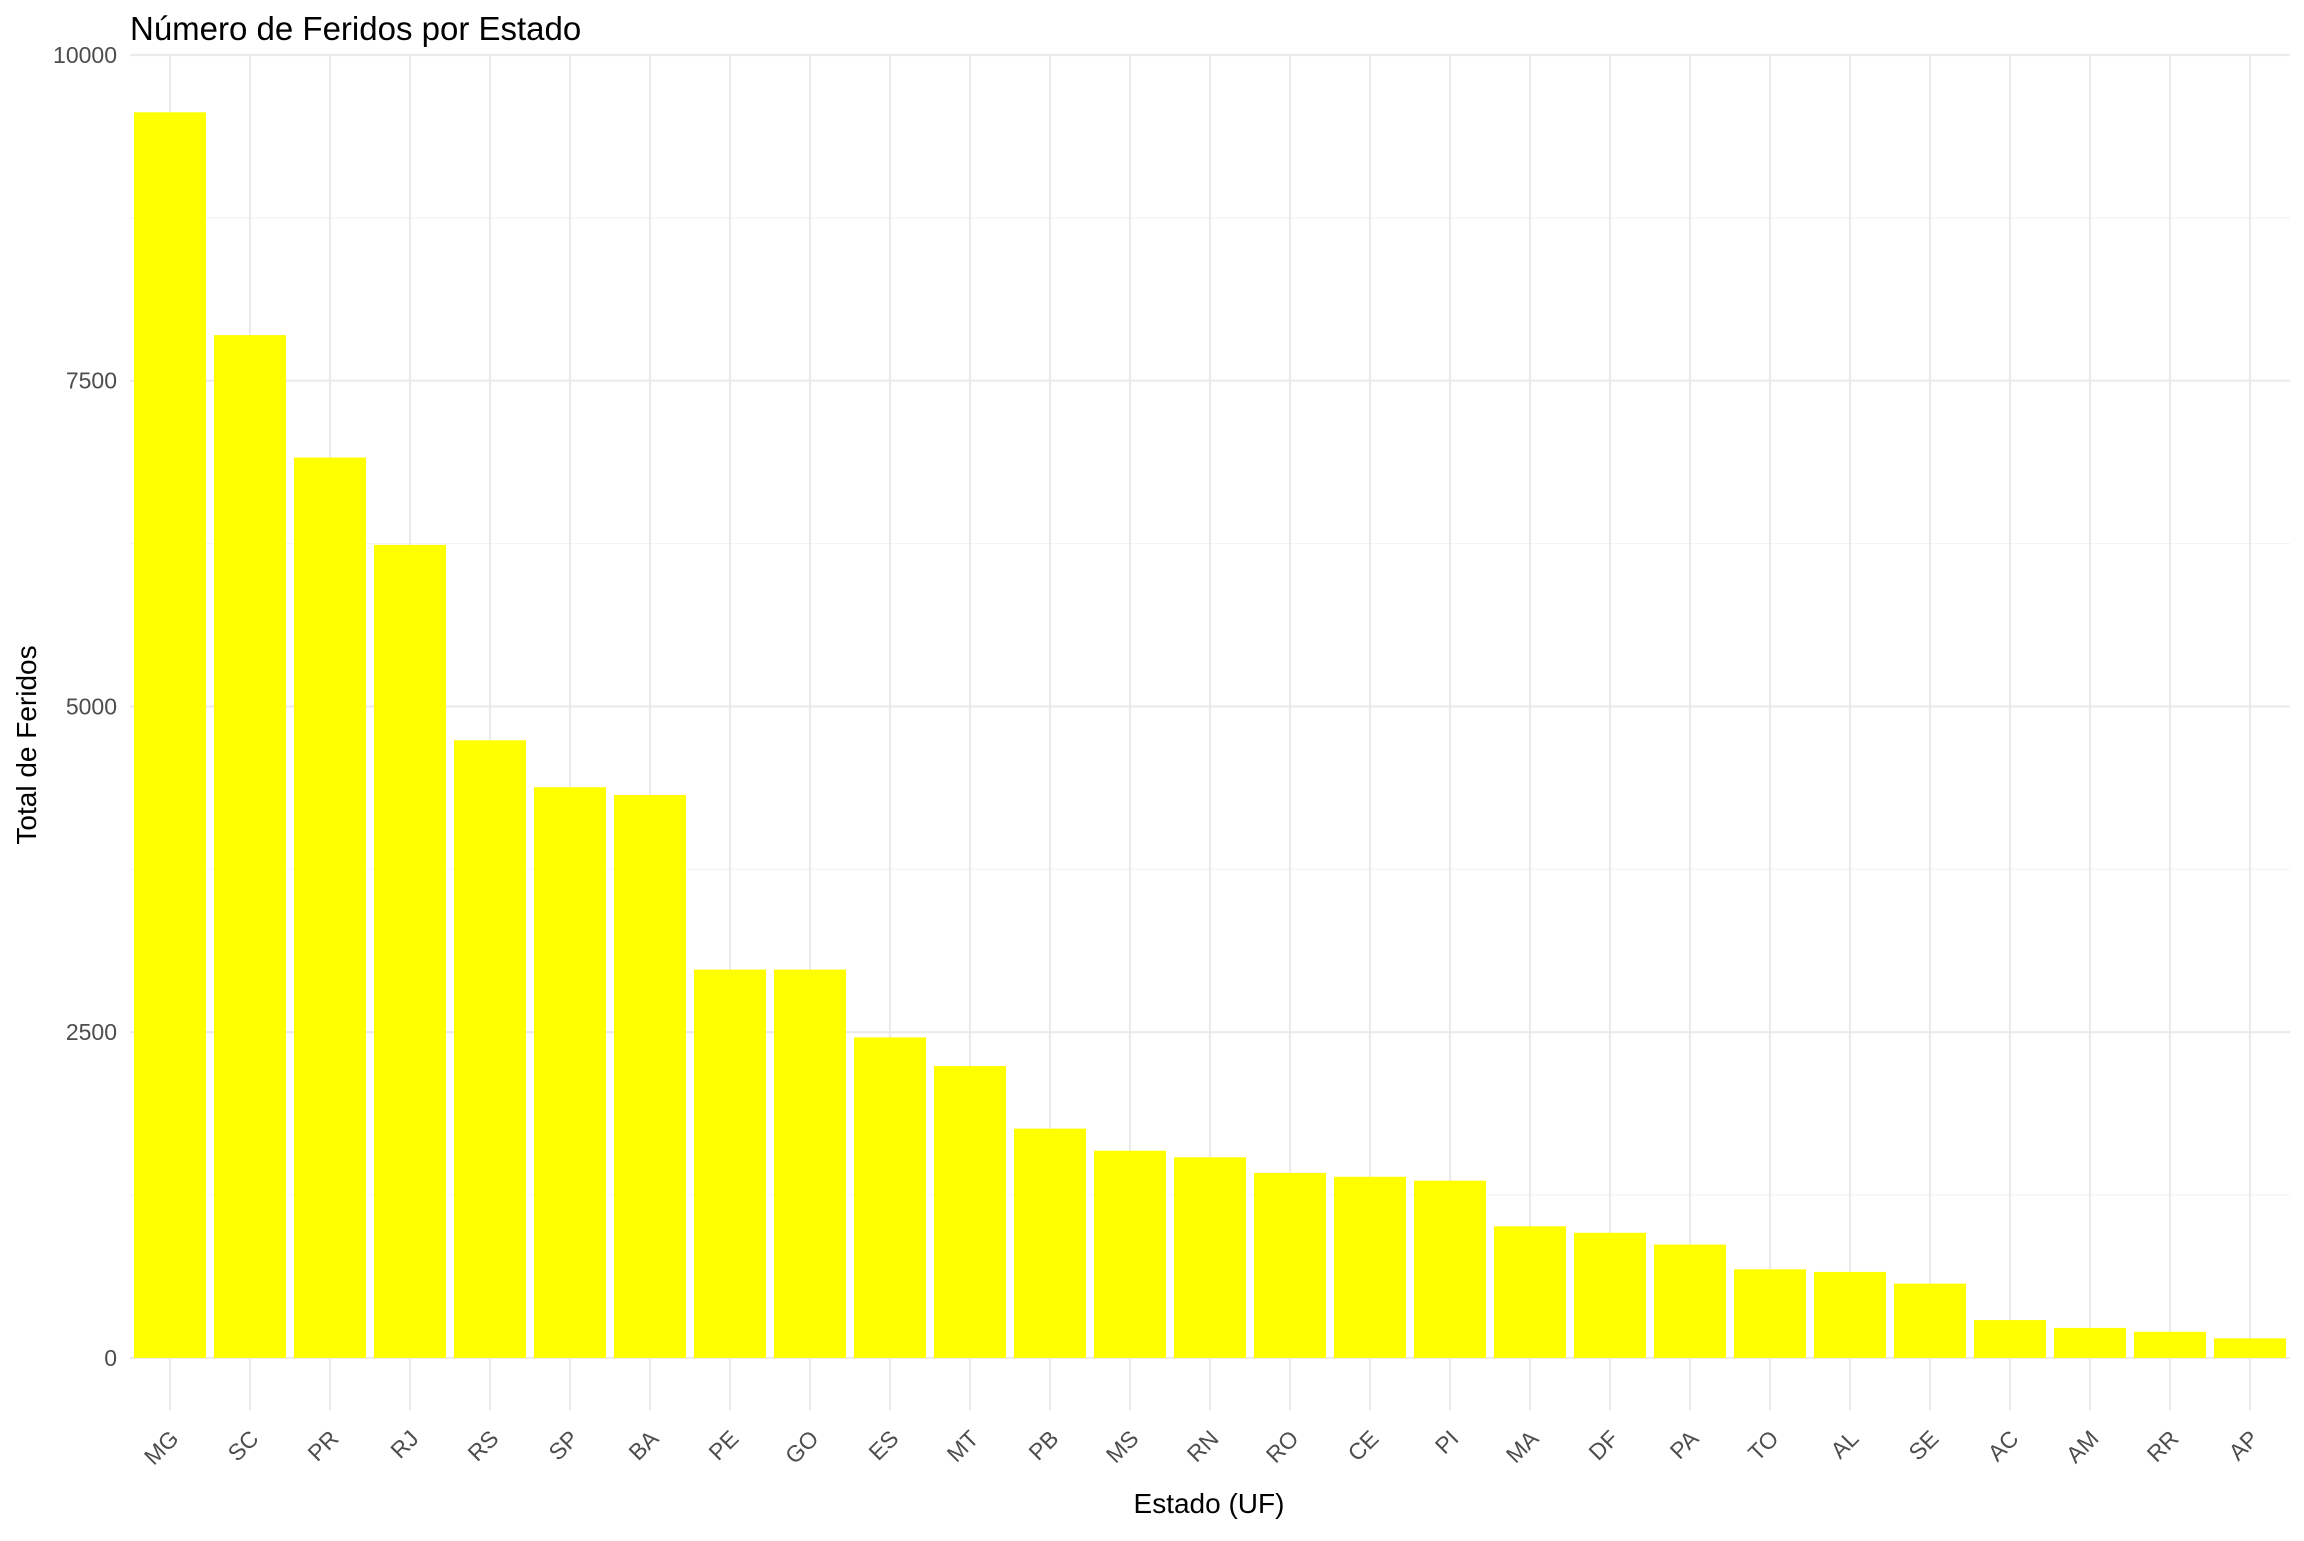 This screenshot has height=1541, width=2304. What do you see at coordinates (1450, 1269) in the screenshot?
I see `bar-pi` at bounding box center [1450, 1269].